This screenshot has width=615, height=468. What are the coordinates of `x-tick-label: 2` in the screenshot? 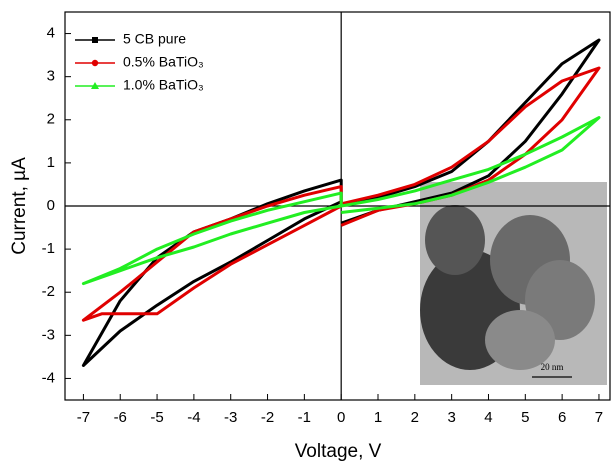 It's located at (415, 417).